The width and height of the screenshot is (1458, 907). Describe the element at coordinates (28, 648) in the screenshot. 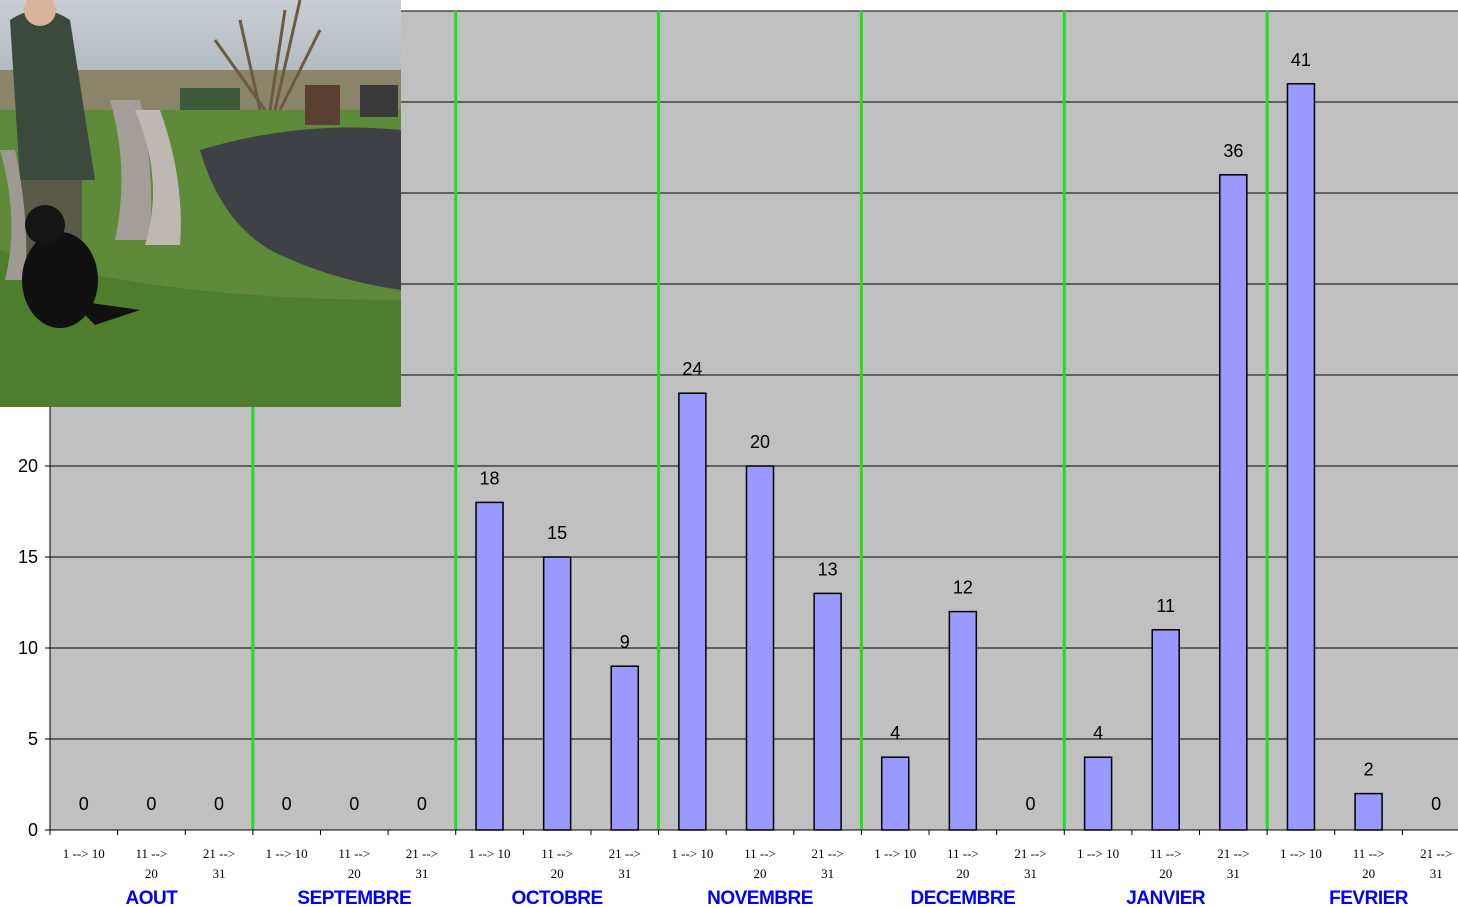

I see `y-tick-label: 10` at that location.